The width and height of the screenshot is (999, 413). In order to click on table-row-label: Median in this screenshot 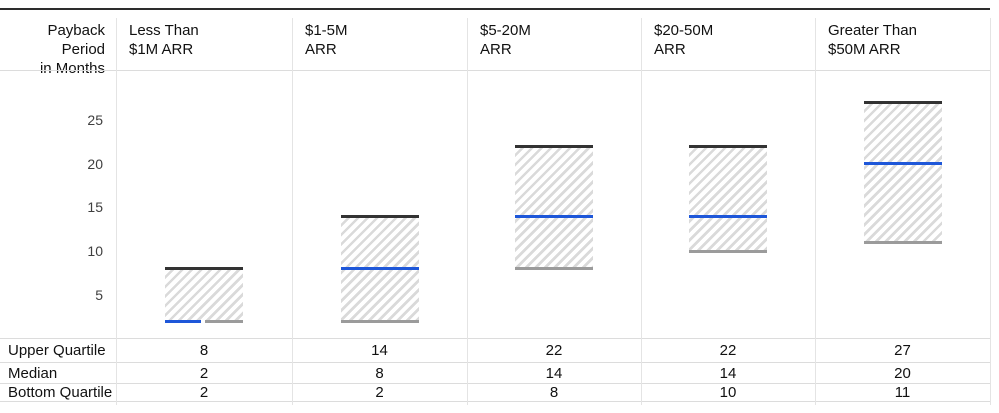, I will do `click(33, 373)`.